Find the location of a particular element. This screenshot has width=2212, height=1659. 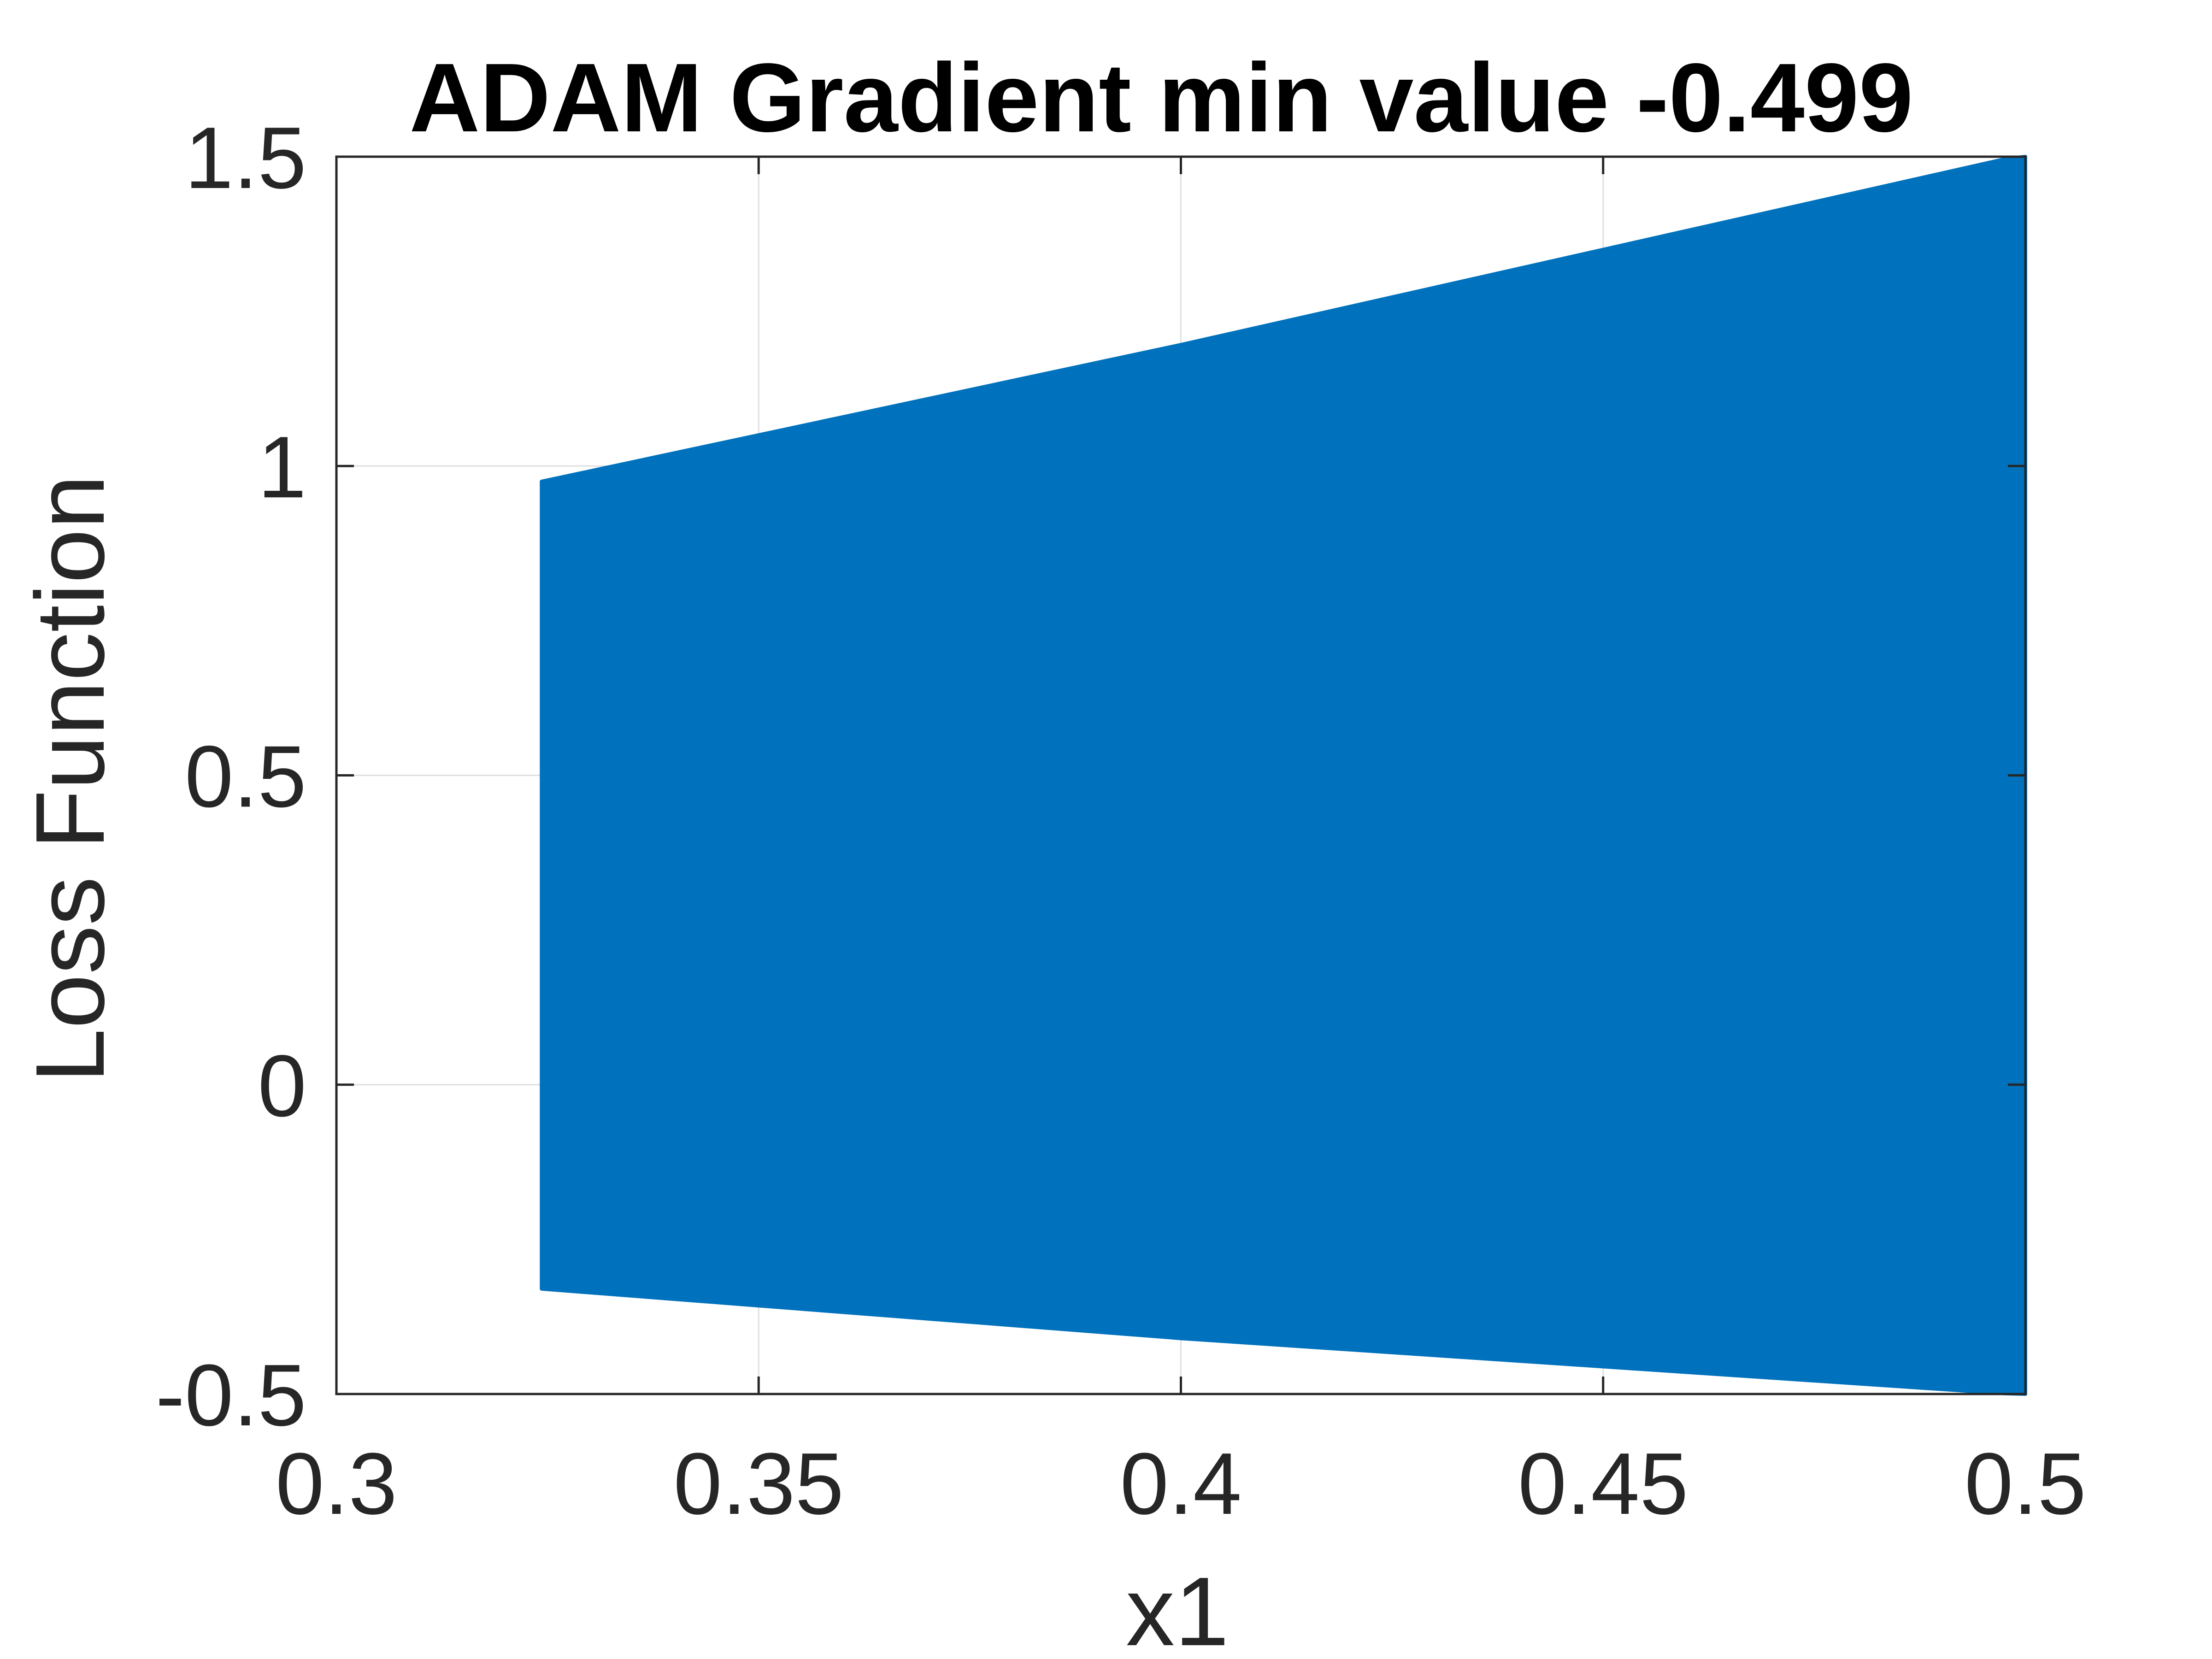

y-tick-label: 0.5 is located at coordinates (245, 777).